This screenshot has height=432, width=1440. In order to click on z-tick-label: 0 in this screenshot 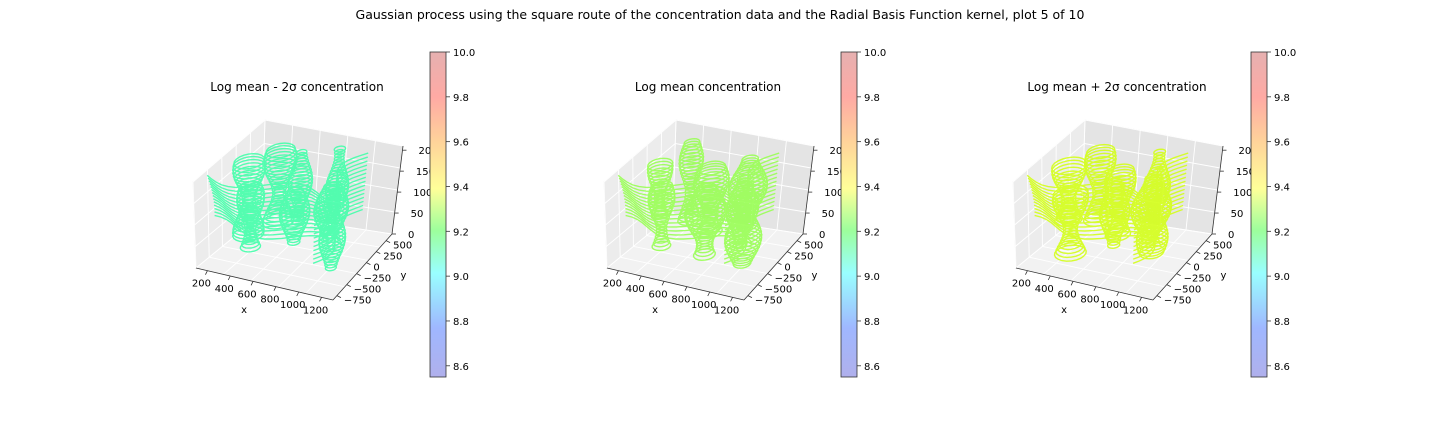, I will do `click(822, 235)`.